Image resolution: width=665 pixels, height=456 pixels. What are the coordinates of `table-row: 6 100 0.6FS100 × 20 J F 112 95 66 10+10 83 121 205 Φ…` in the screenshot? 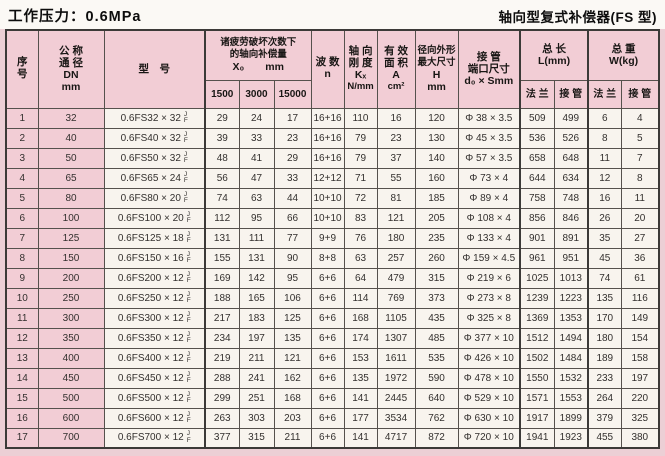 It's located at (332, 218).